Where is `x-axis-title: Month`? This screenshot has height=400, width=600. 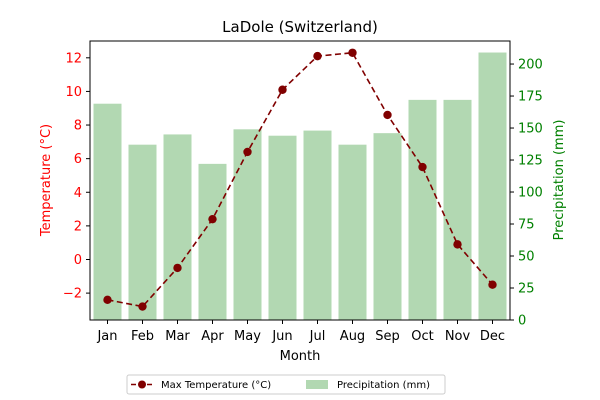
x-axis-title: Month is located at coordinates (300, 356).